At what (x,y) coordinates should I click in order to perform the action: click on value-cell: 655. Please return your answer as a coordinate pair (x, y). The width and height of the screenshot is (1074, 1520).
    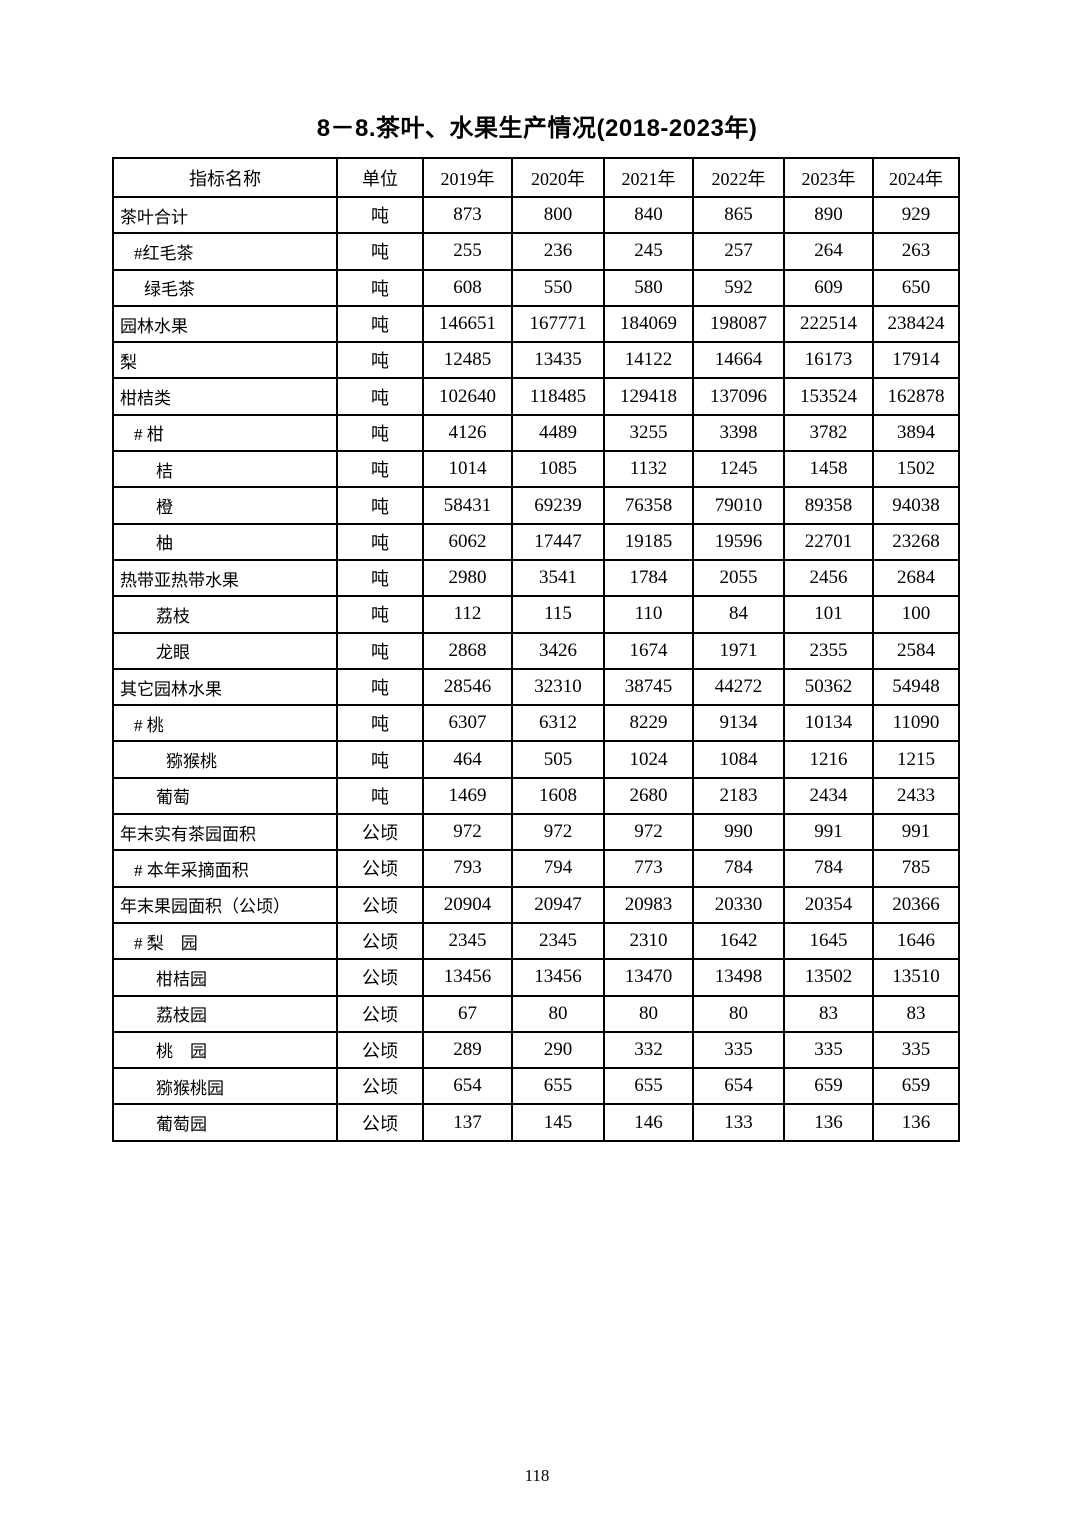
    Looking at the image, I should click on (558, 1086).